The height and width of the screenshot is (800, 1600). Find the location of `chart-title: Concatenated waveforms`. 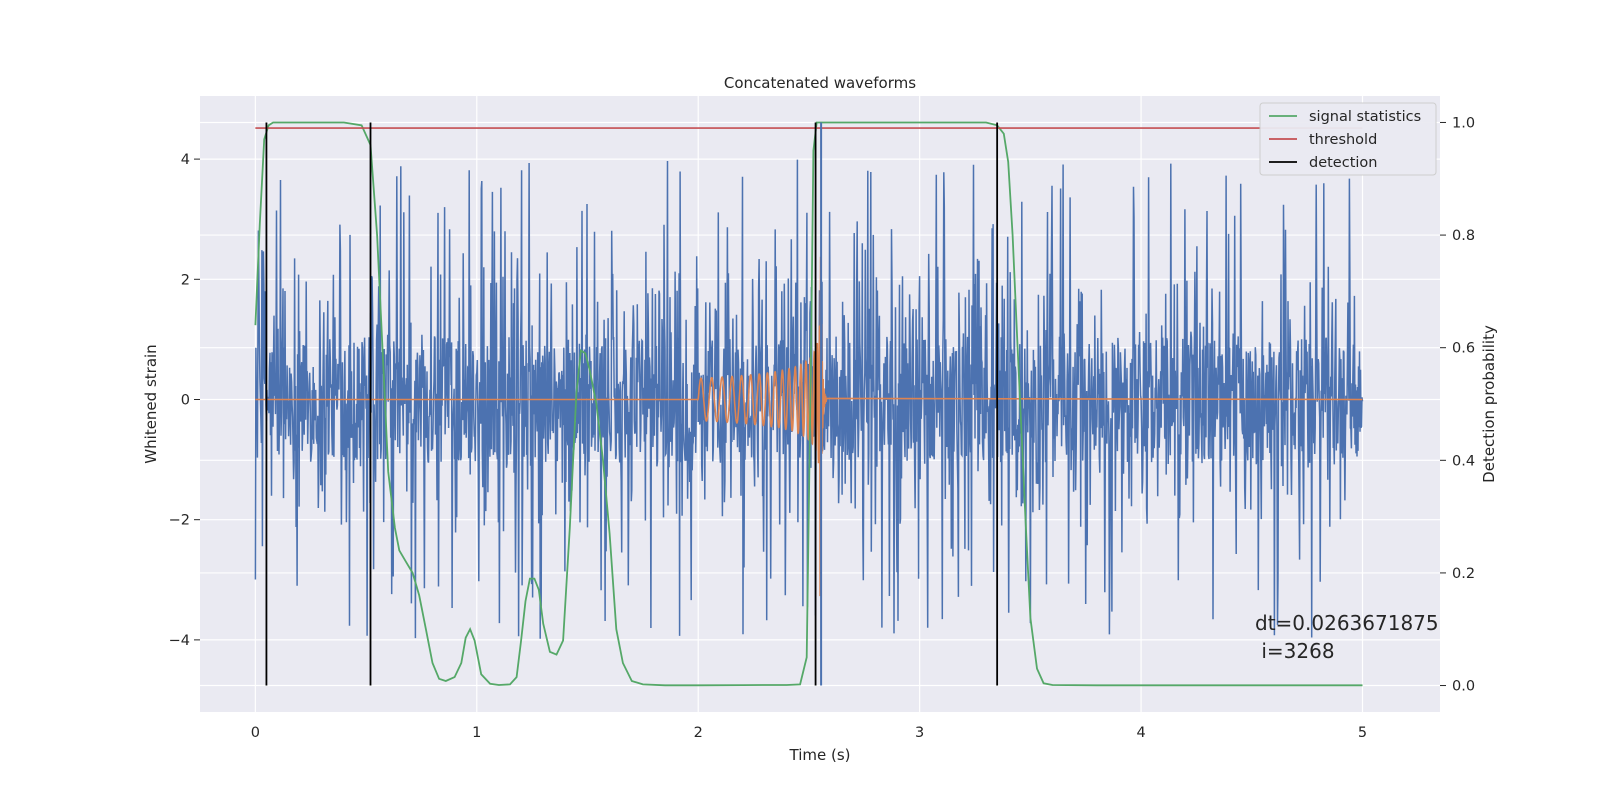

chart-title: Concatenated waveforms is located at coordinates (820, 83).